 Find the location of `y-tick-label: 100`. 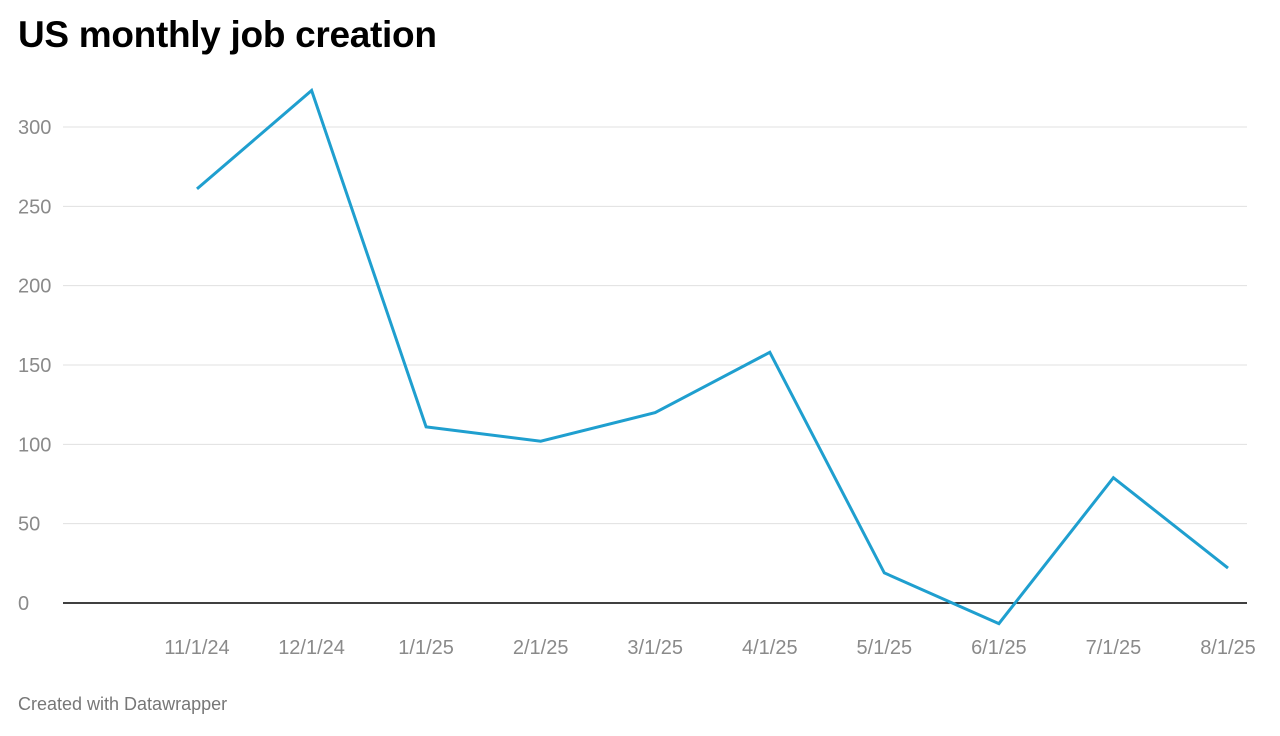

y-tick-label: 100 is located at coordinates (34, 445).